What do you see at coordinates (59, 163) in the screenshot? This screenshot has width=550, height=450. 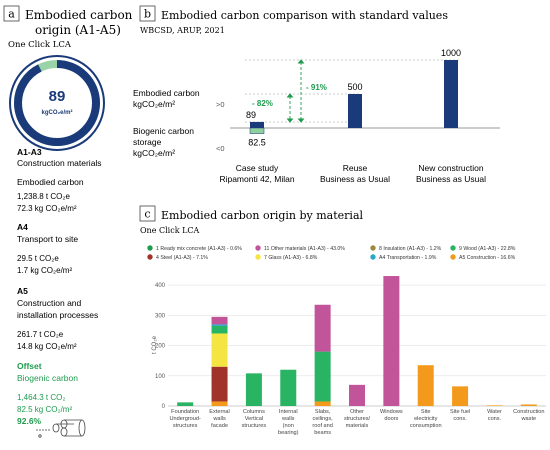 I see `a13-label: Construction materials` at bounding box center [59, 163].